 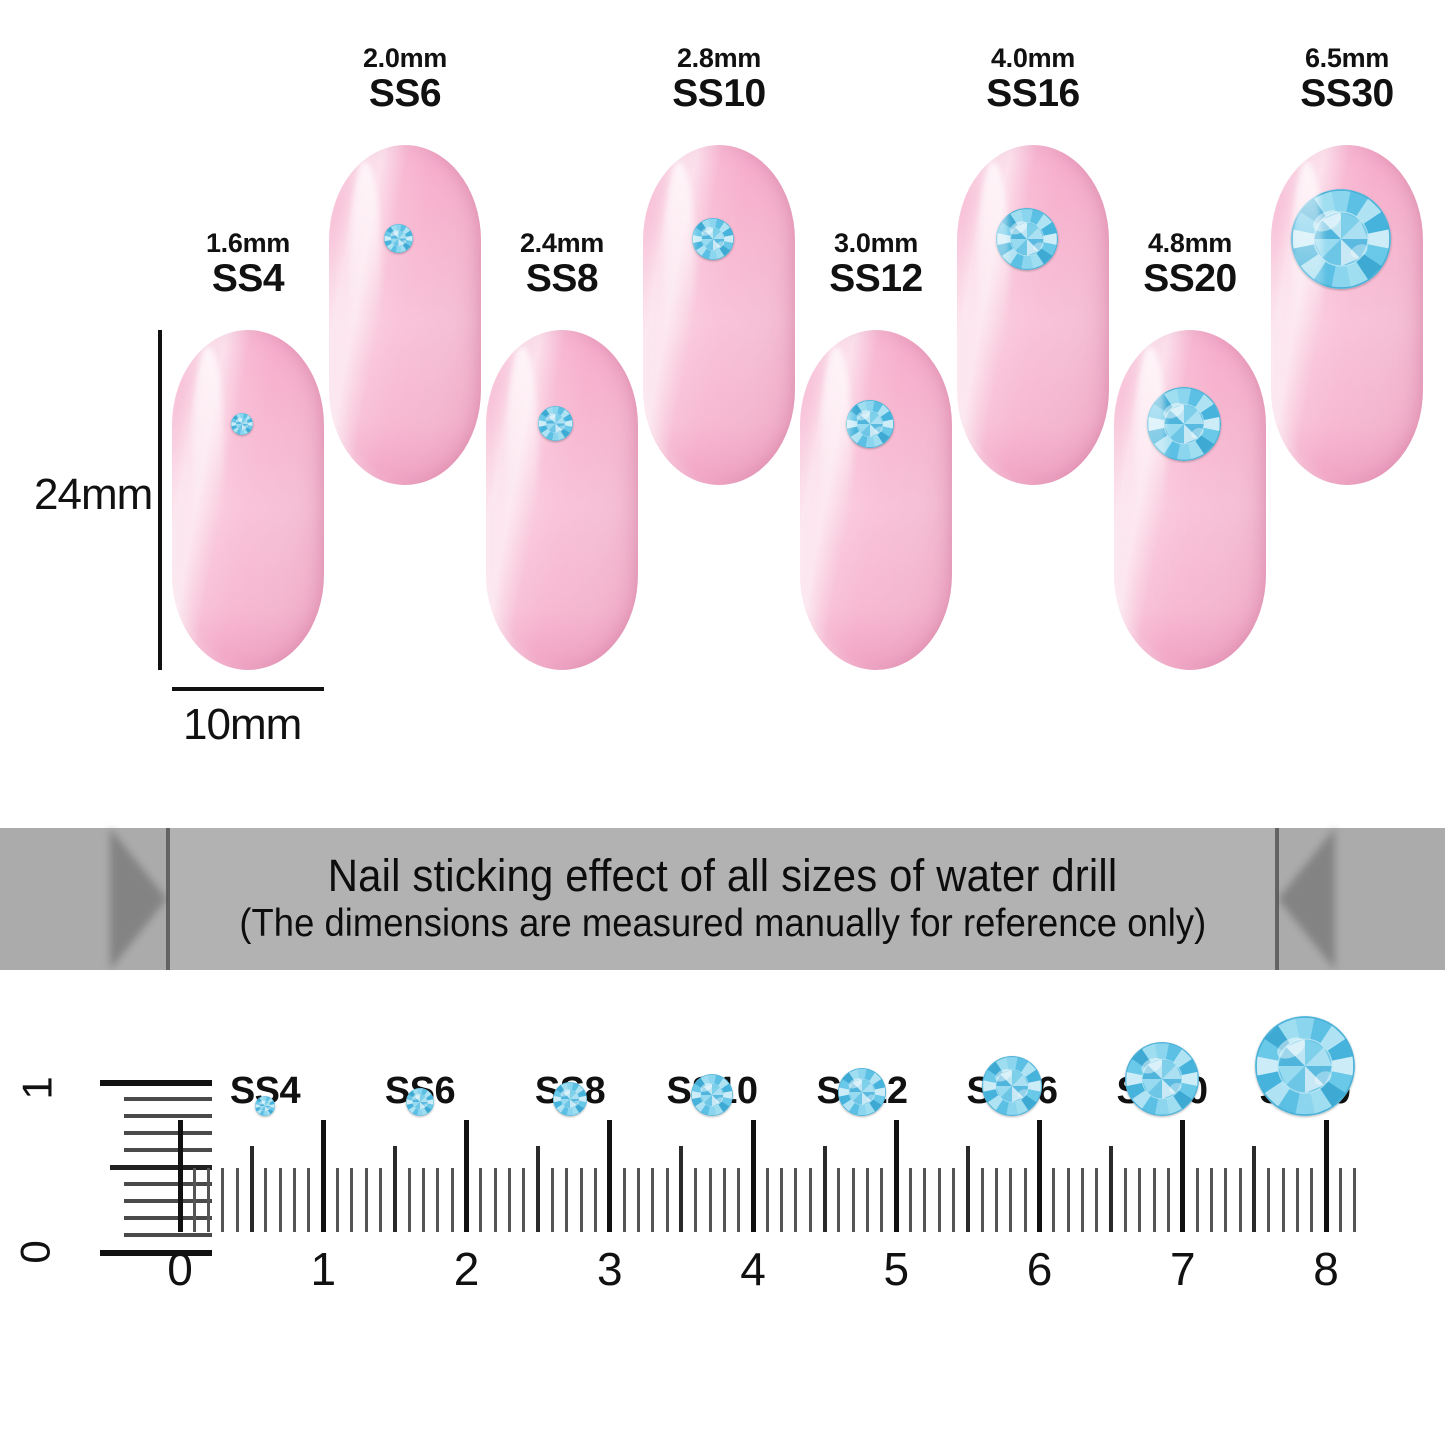 What do you see at coordinates (1033, 58) in the screenshot?
I see `nail-size-mm: 4.0mm` at bounding box center [1033, 58].